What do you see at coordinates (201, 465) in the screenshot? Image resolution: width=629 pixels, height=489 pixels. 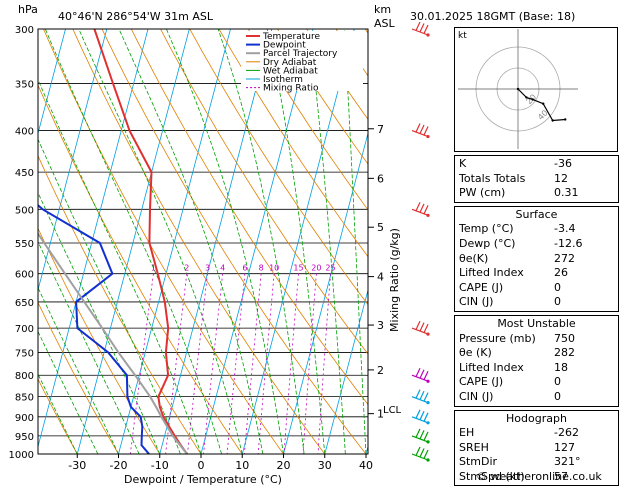 I see `temp-tick-label: 0` at bounding box center [201, 465].